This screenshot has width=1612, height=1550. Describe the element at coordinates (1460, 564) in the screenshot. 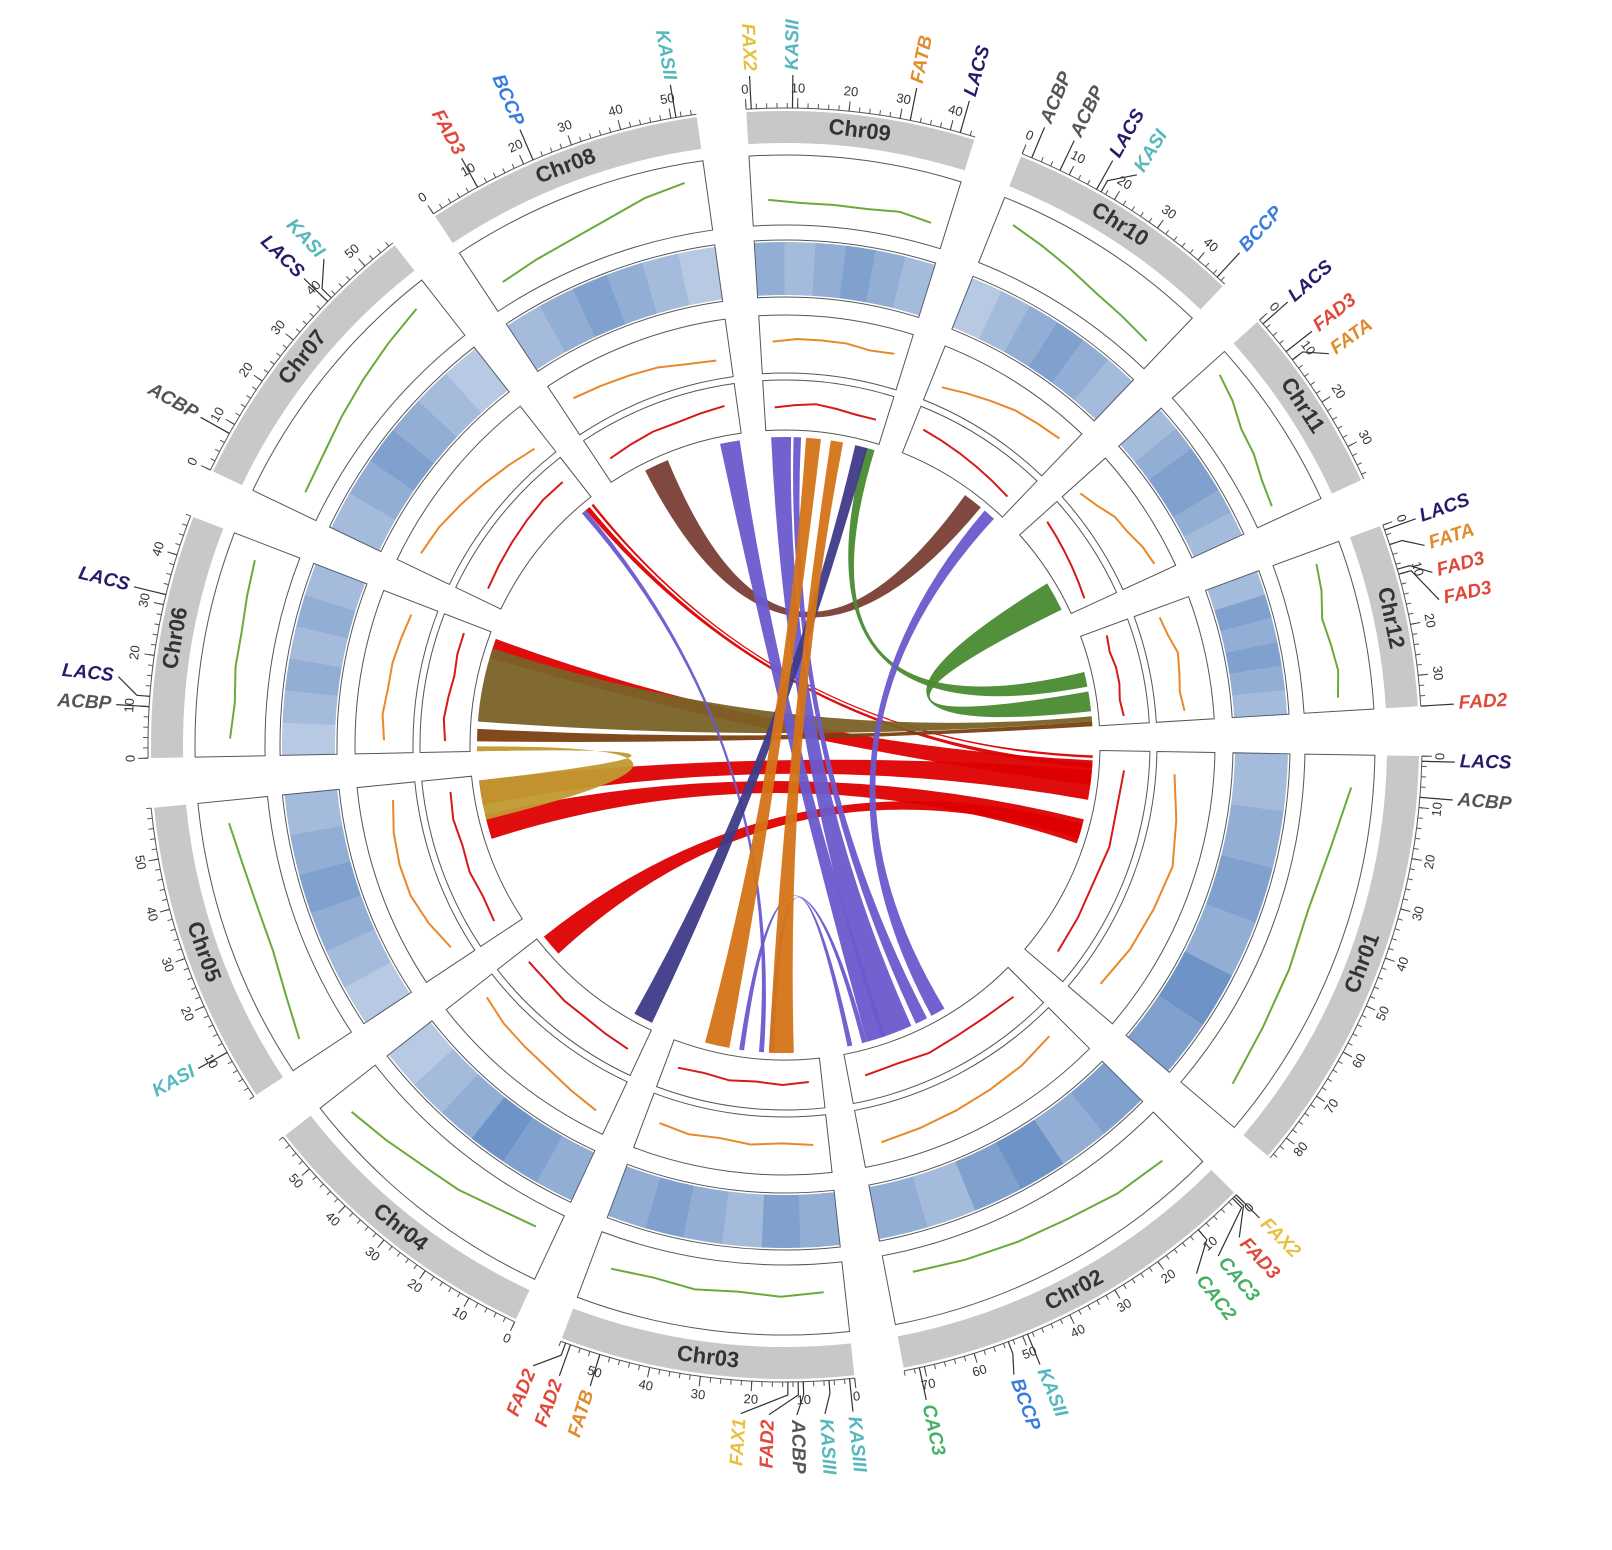

I see `gene-label: FAD3` at that location.